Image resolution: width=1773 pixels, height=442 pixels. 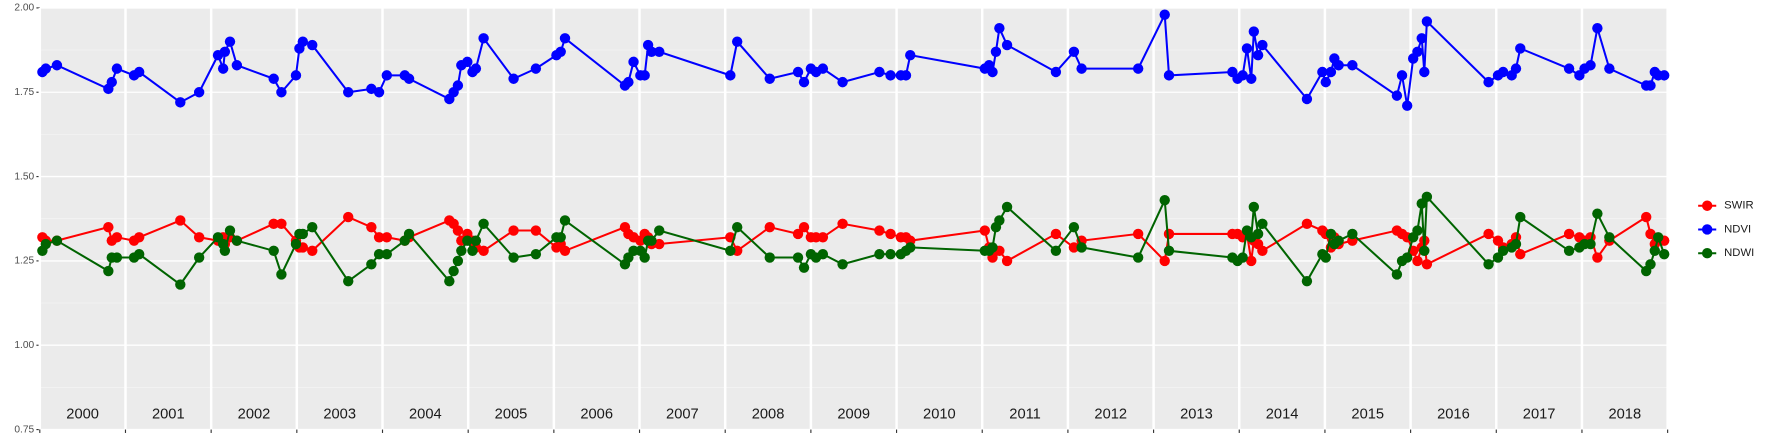 What do you see at coordinates (24, 261) in the screenshot?
I see `y-tick-label: 1.25` at bounding box center [24, 261].